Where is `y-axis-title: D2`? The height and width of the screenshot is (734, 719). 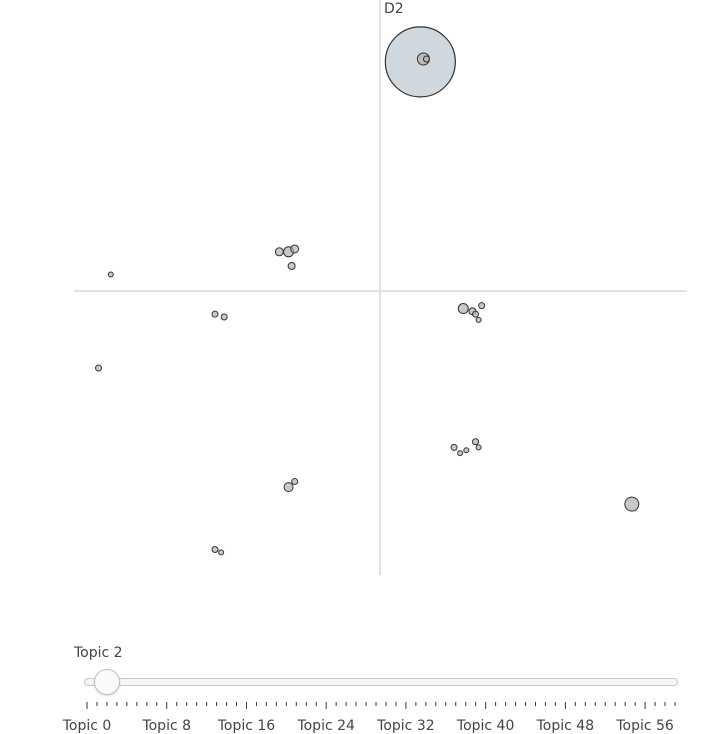
y-axis-title: D2 is located at coordinates (394, 9).